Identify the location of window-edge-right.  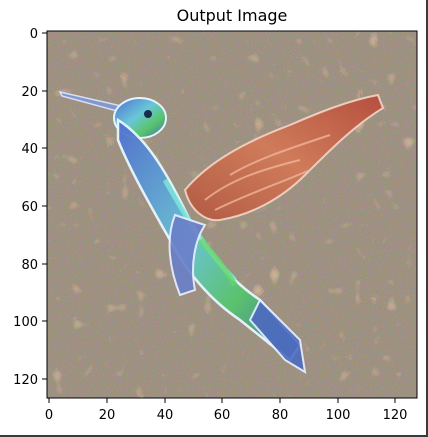
(427, 218).